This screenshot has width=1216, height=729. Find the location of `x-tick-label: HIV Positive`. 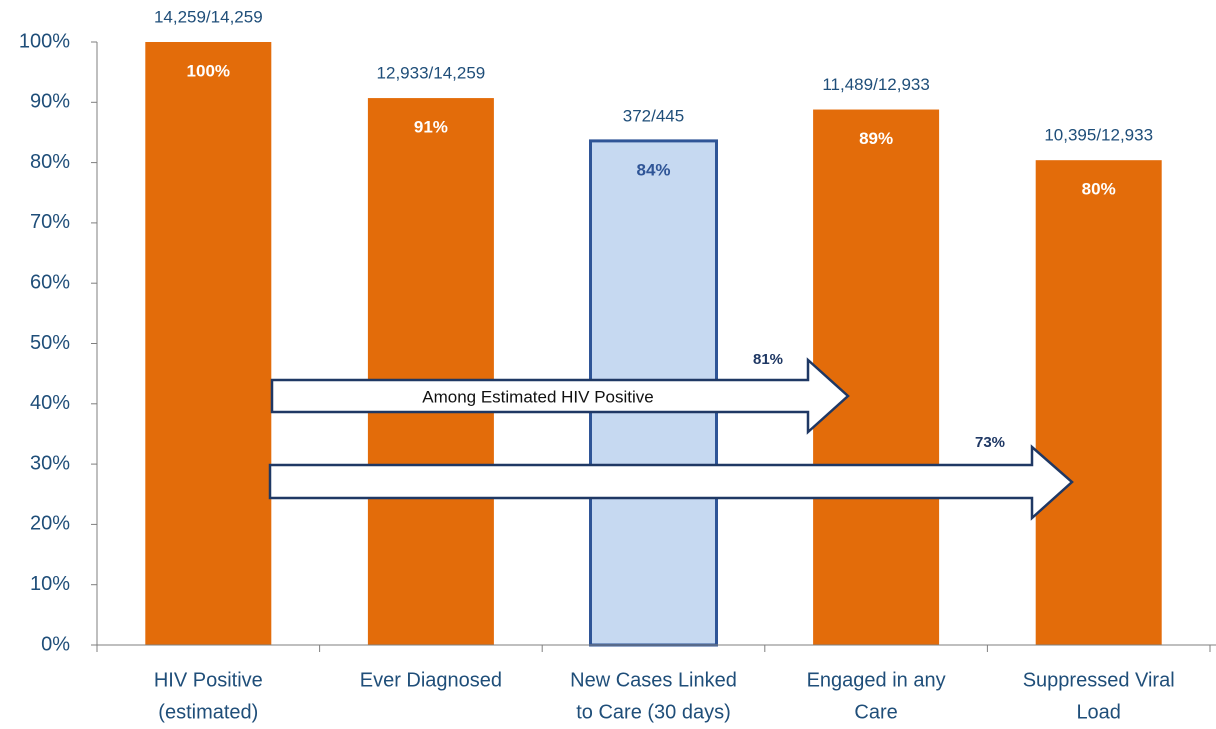

x-tick-label: HIV Positive is located at coordinates (208, 680).